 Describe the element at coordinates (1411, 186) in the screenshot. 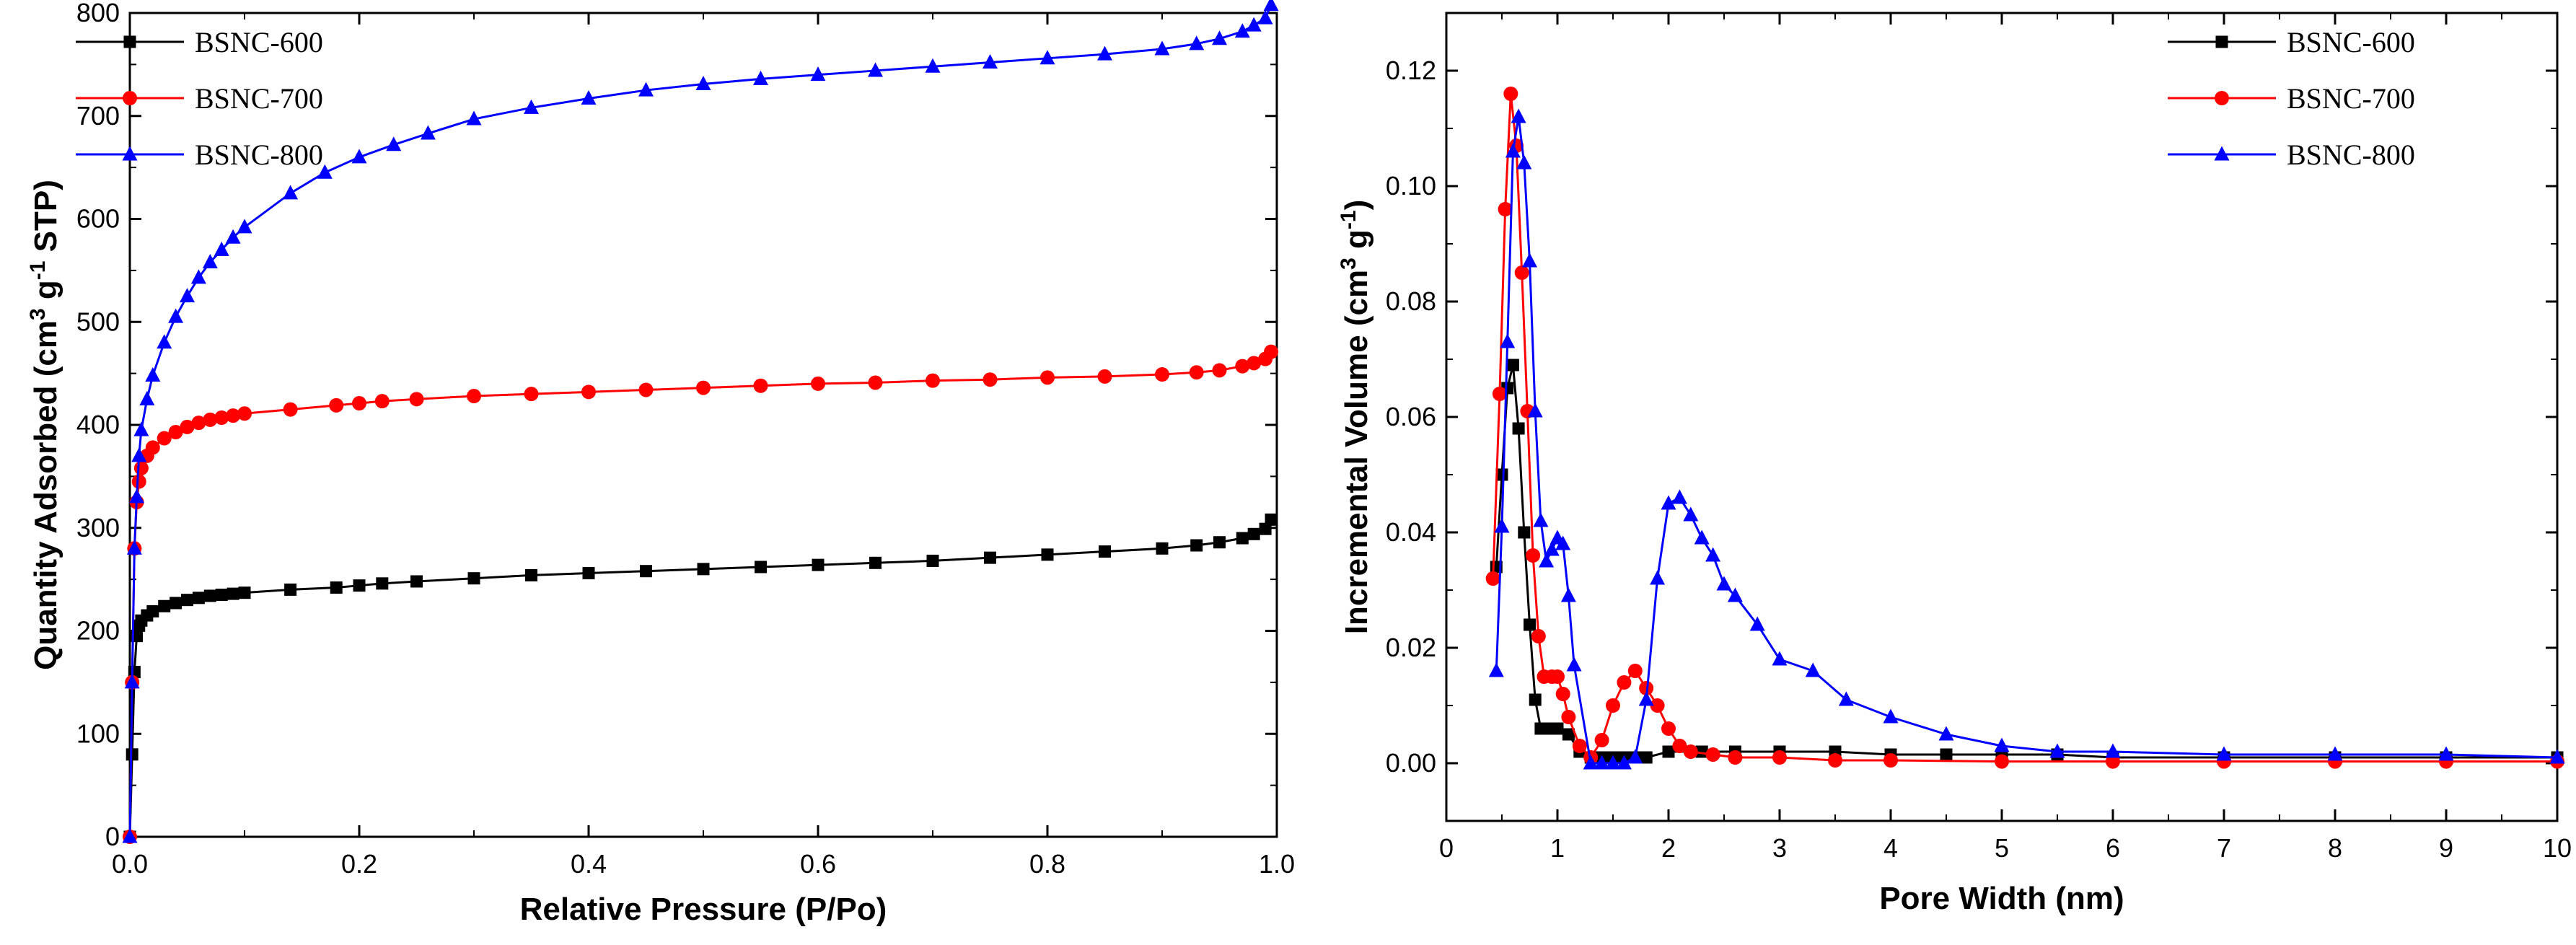

I see `y-tick-label: 0.10` at that location.